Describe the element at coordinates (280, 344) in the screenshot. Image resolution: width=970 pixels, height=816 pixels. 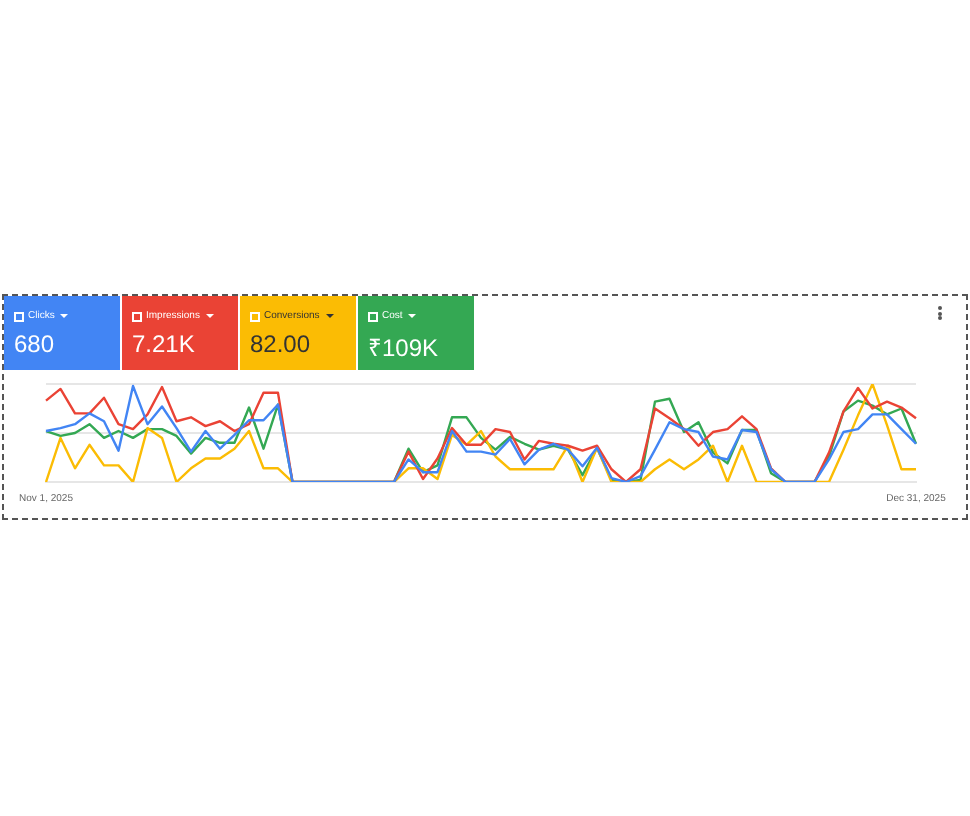
I see `text: 82.00` at that location.